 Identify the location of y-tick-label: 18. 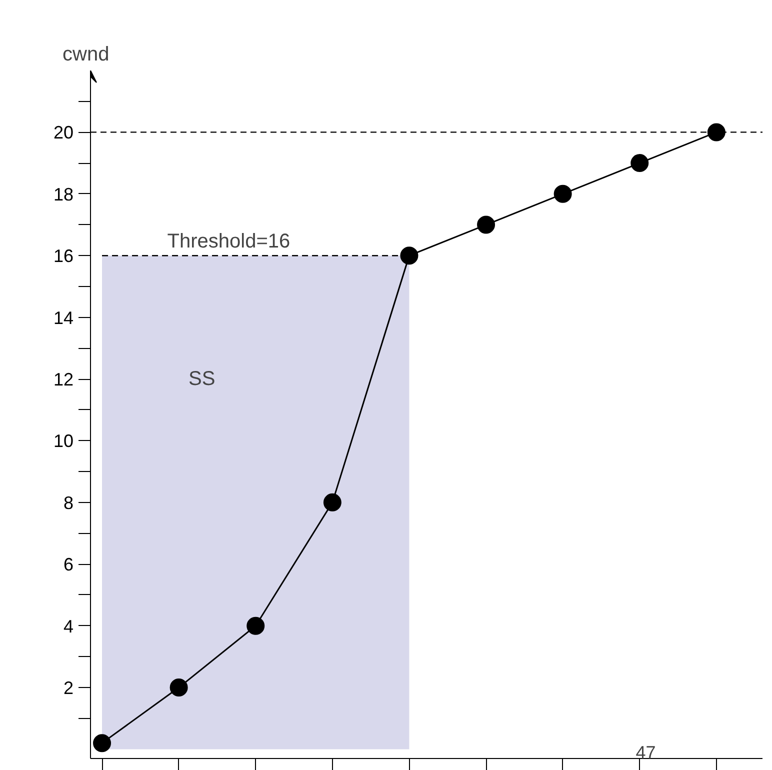
(63, 194).